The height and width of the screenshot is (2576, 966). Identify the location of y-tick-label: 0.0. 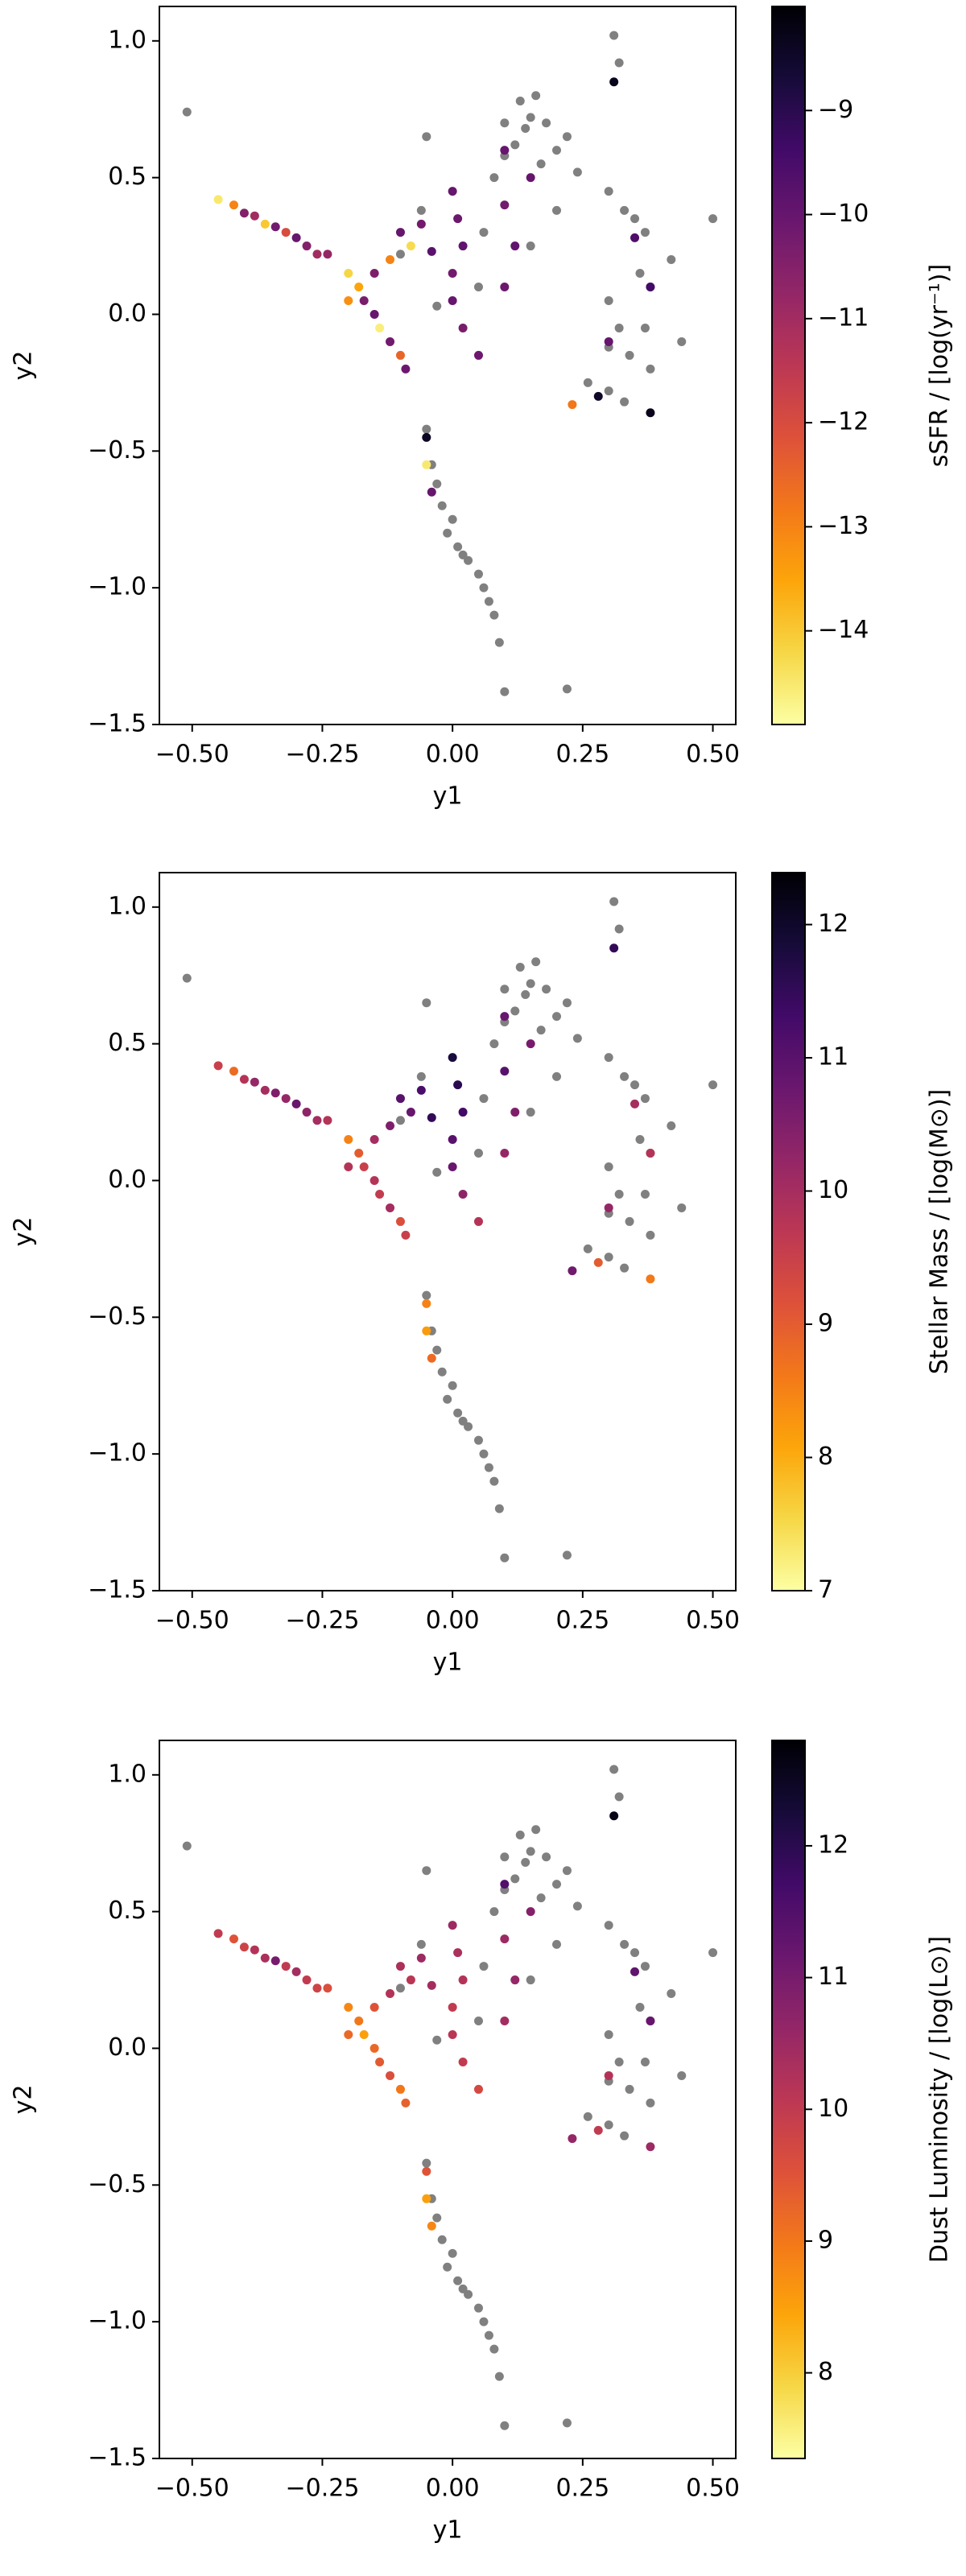
(127, 1180).